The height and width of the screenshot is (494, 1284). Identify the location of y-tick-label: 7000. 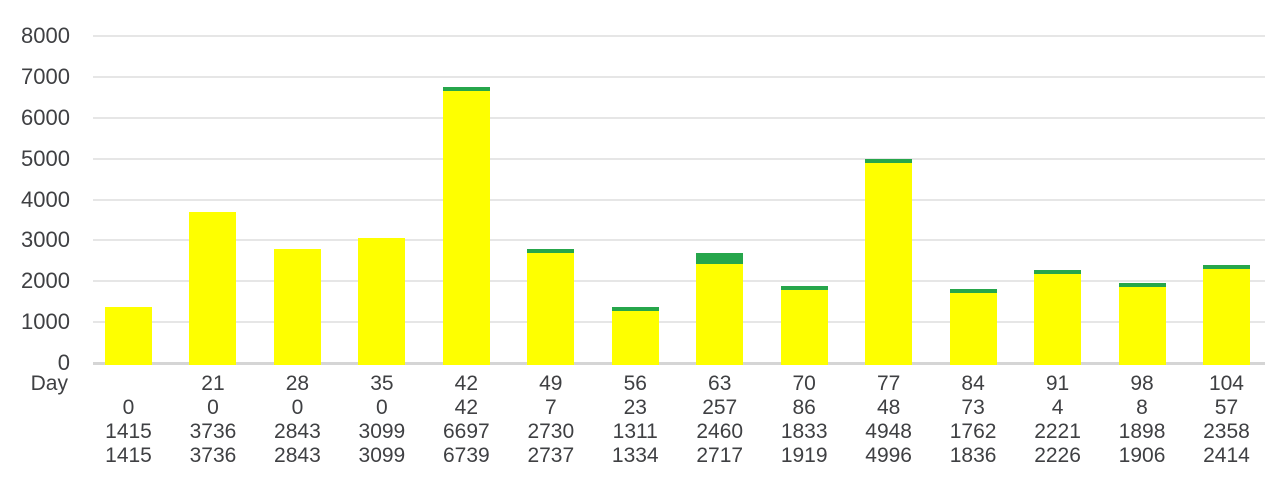
(45, 76).